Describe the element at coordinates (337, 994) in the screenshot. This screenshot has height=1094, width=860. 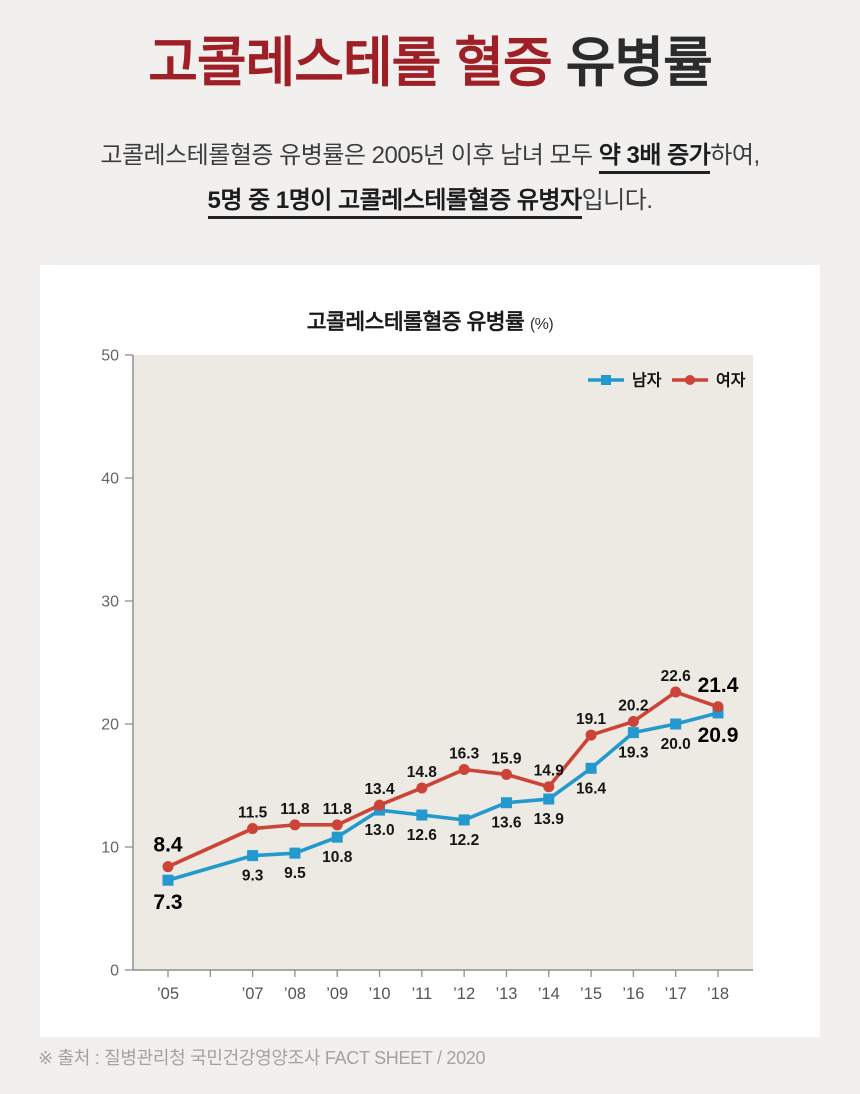
I see `x-tick-label: ’09` at that location.